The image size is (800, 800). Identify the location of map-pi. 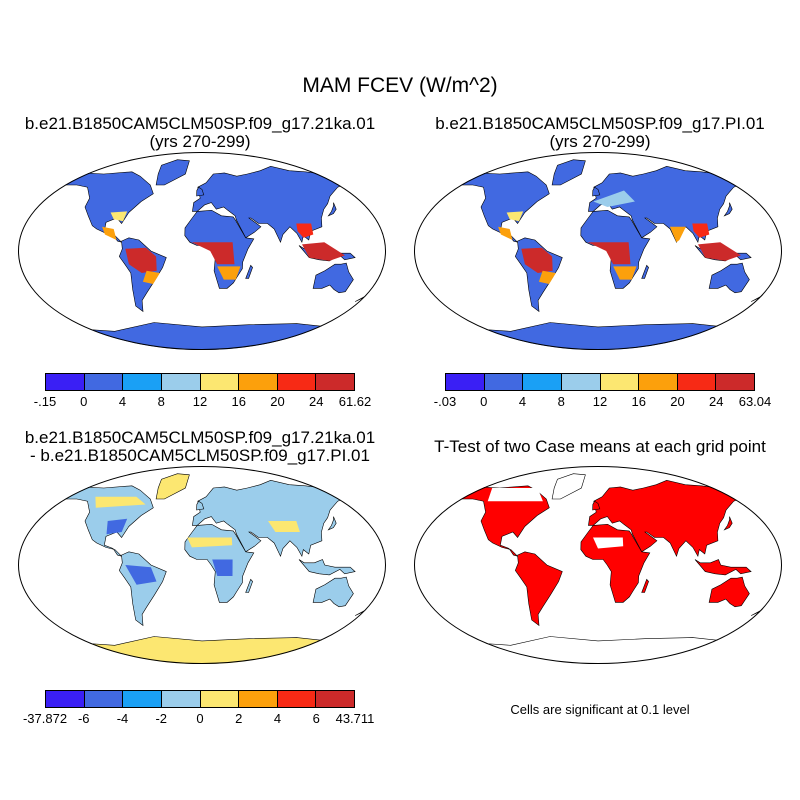
(598, 251).